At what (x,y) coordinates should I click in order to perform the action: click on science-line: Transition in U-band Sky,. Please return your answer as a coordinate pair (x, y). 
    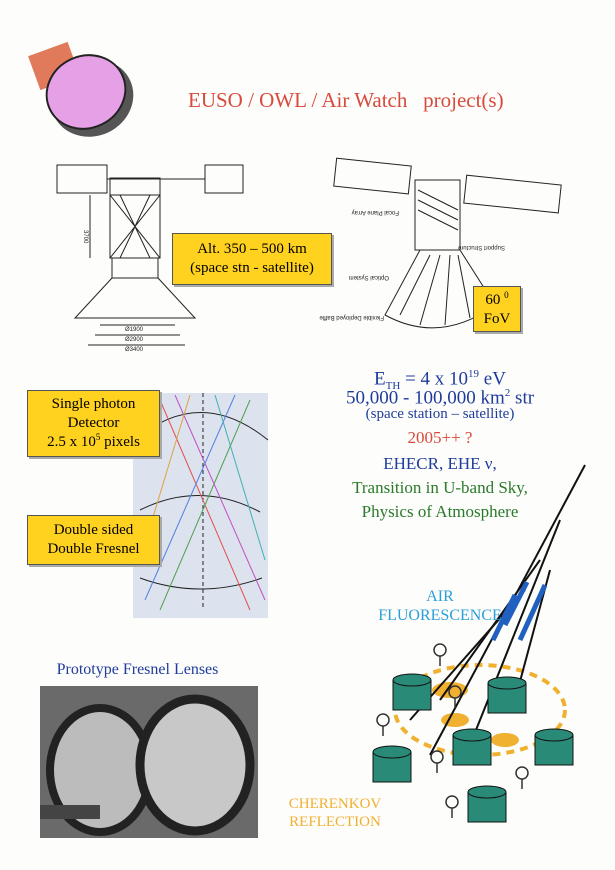
    Looking at the image, I should click on (440, 487).